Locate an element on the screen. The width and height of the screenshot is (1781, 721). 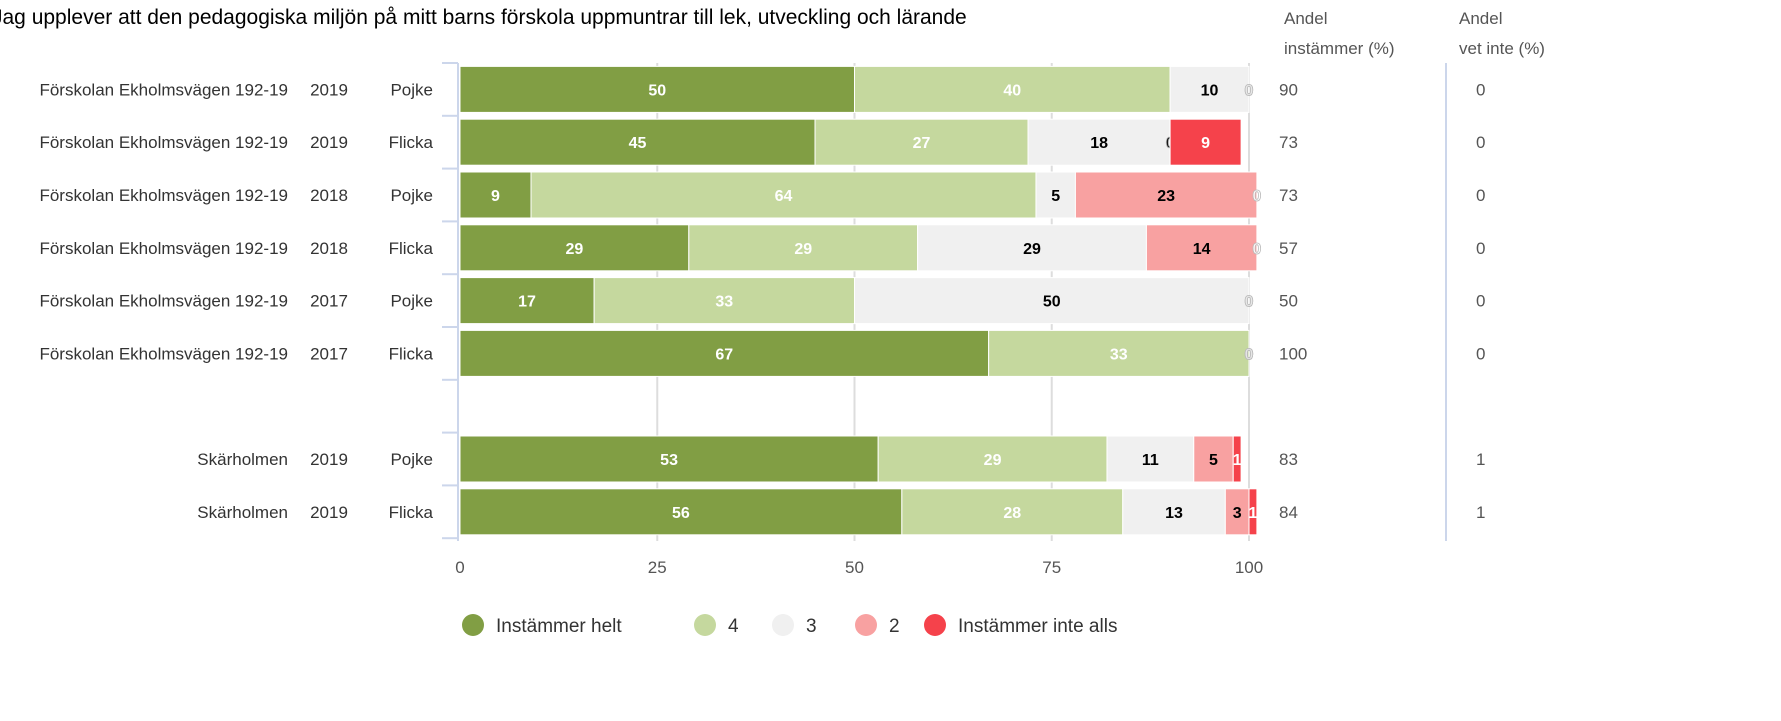
legend-label: 3 is located at coordinates (811, 626).